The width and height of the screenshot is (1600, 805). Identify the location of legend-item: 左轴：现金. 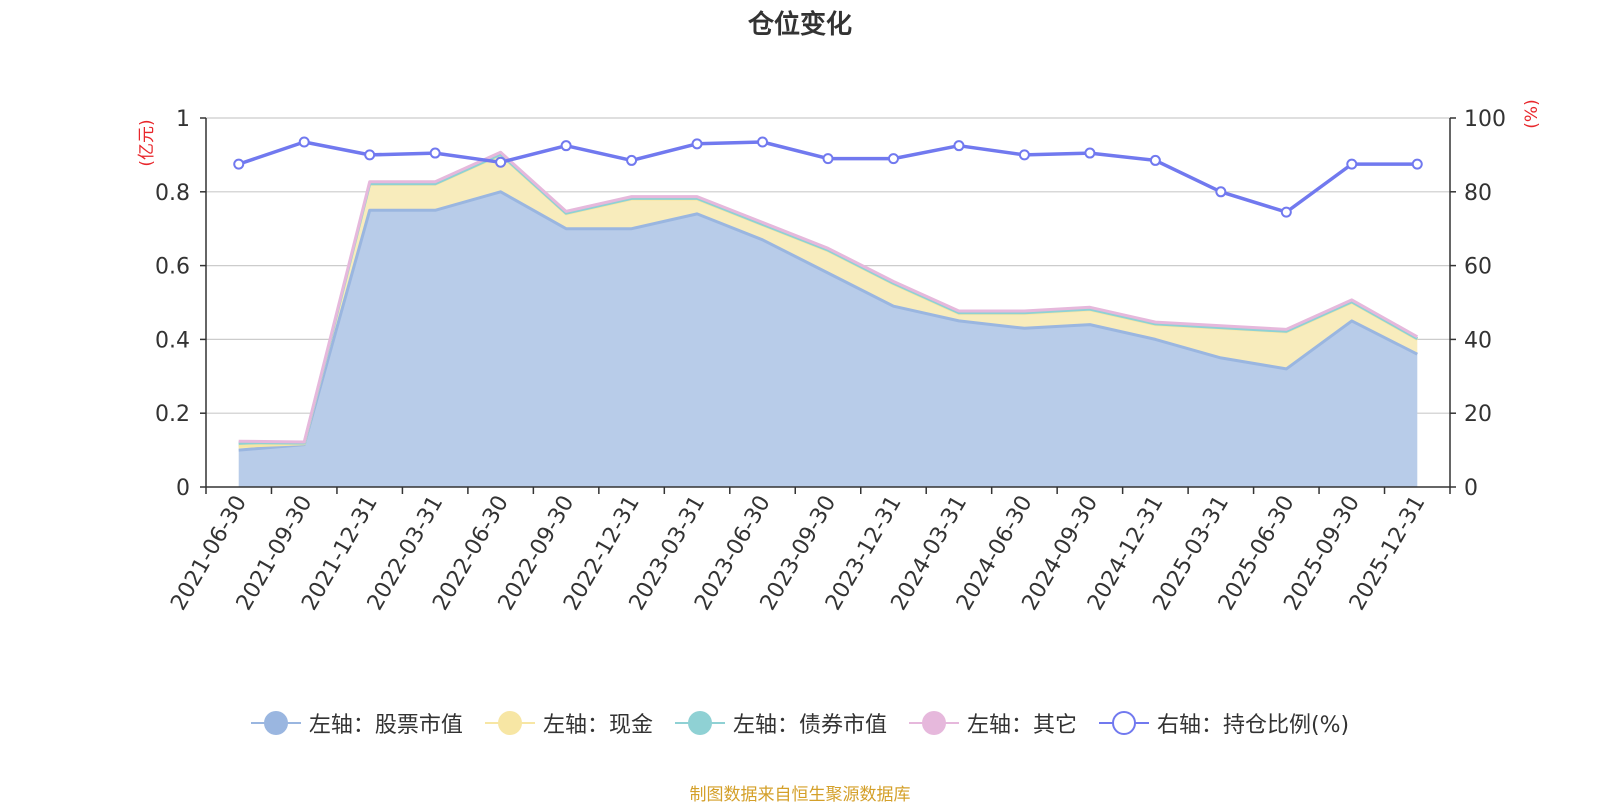
(568, 723).